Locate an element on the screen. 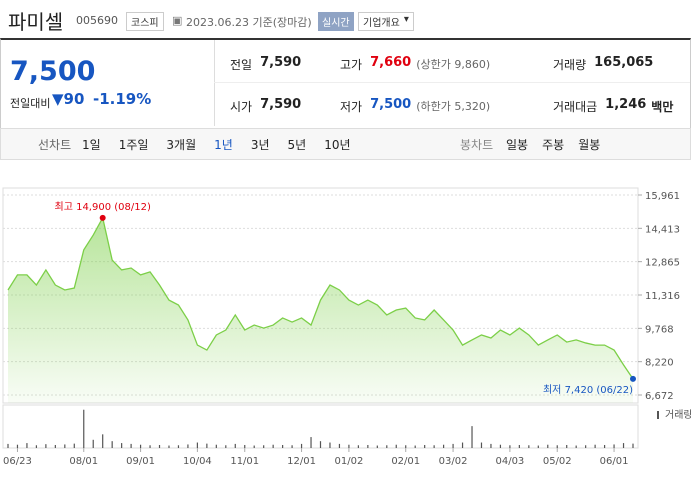 This screenshot has width=691, height=478. low-label: 최저 7,420 (06/22) is located at coordinates (588, 390).